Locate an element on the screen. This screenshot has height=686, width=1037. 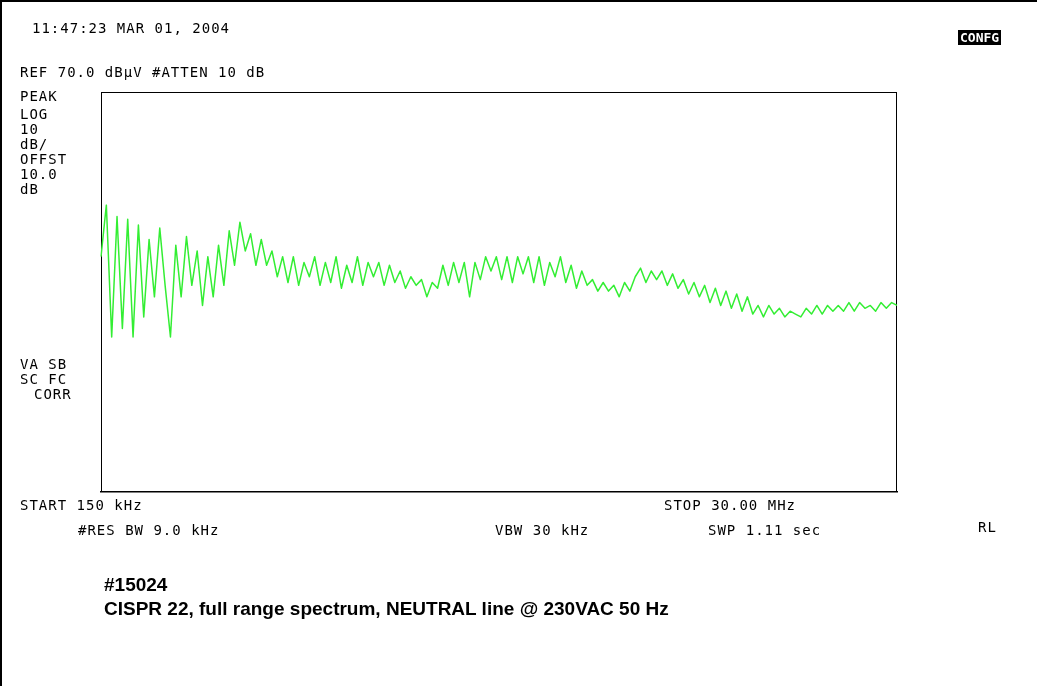
text: VBW 30 kHz is located at coordinates (542, 530).